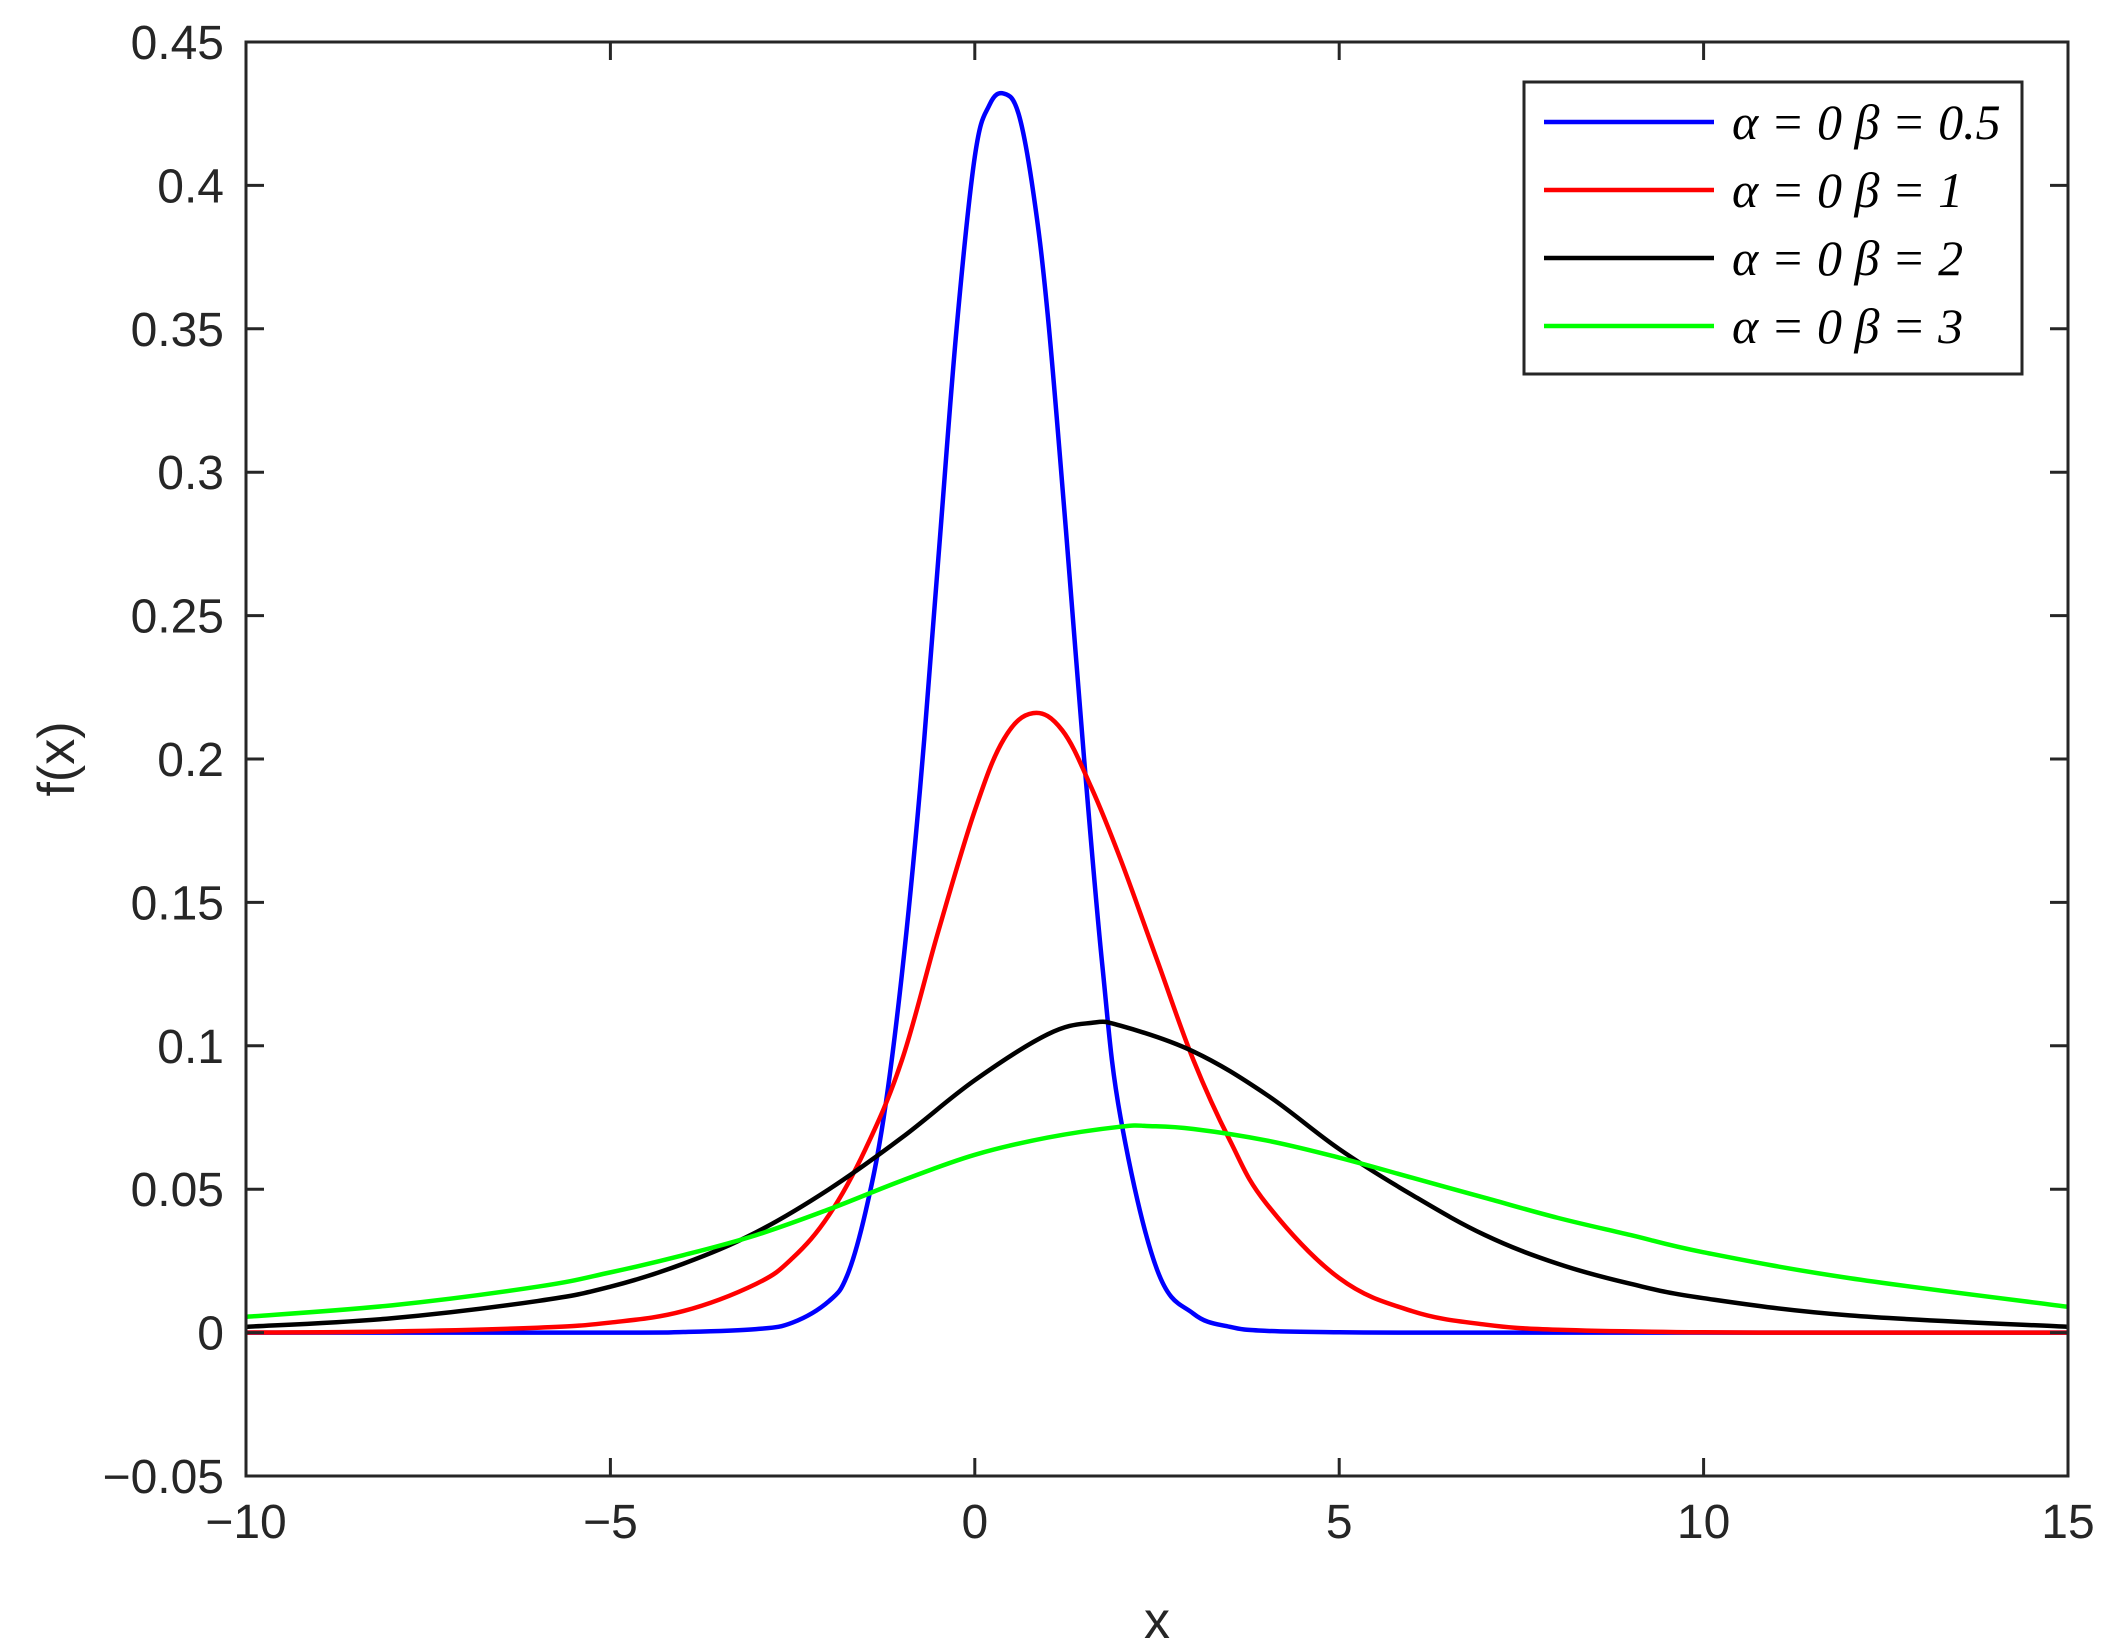  What do you see at coordinates (57, 758) in the screenshot?
I see `y-axis-label: f(x)` at bounding box center [57, 758].